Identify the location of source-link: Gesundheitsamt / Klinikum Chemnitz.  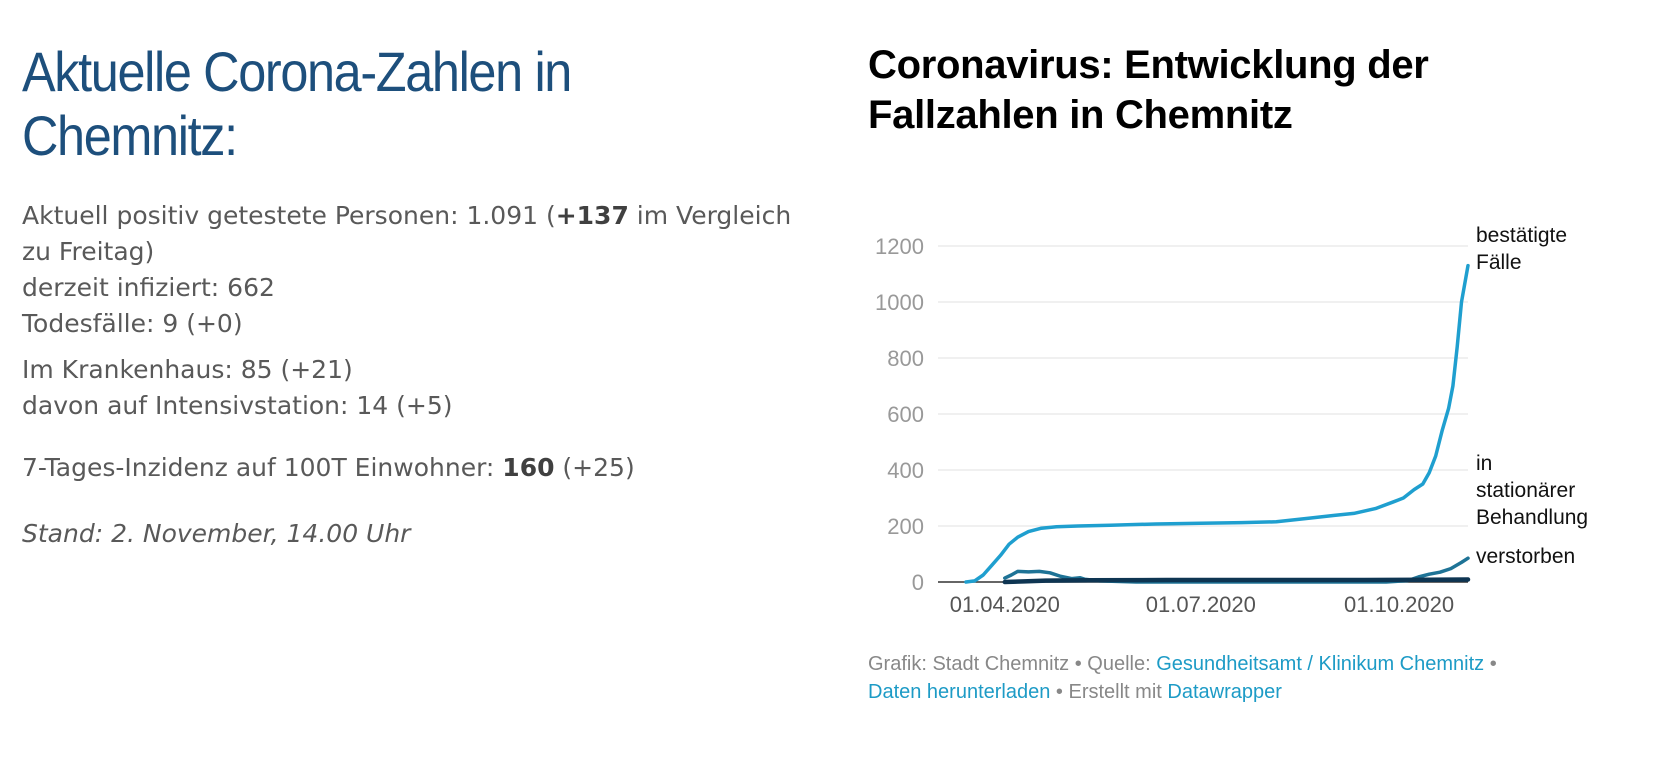
(1320, 664).